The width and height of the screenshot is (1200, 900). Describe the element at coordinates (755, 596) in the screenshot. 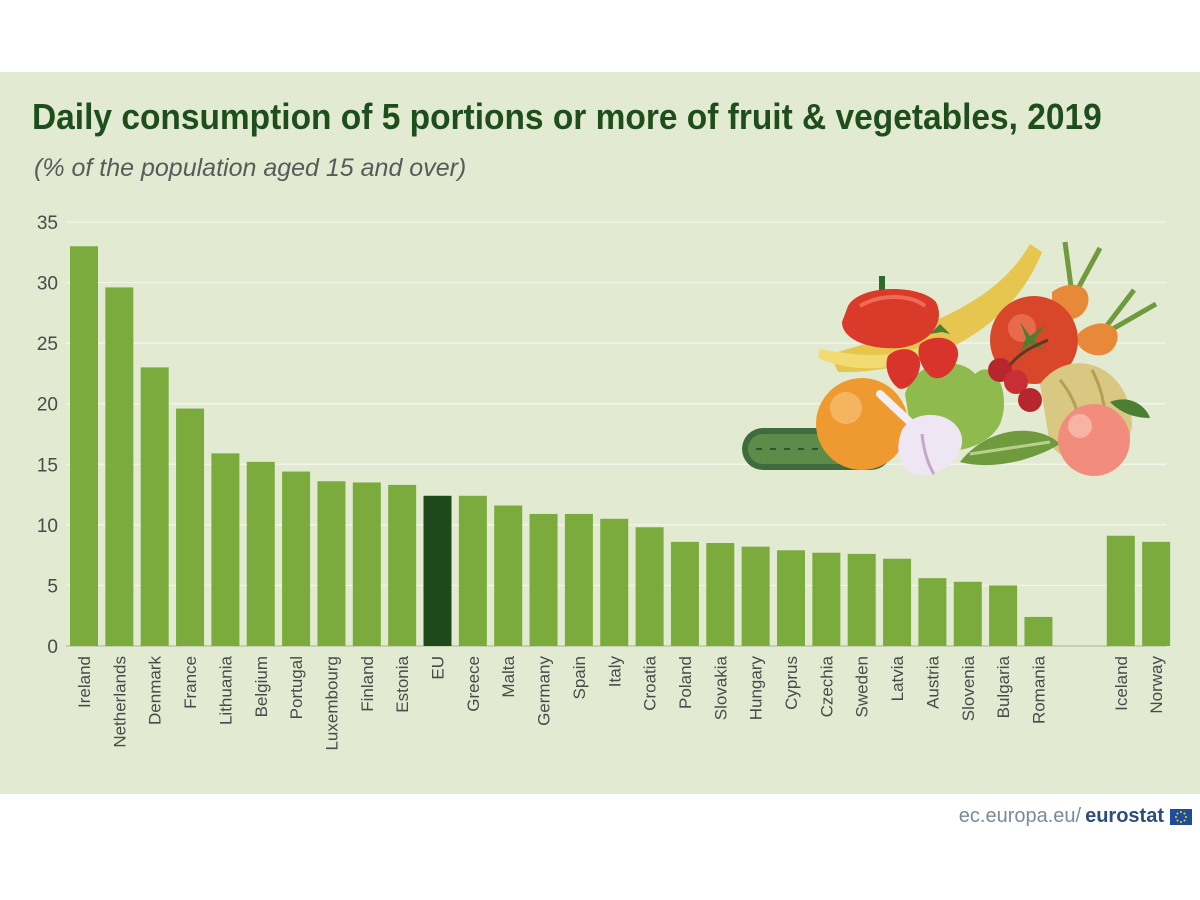

I see `bar-hungary` at that location.